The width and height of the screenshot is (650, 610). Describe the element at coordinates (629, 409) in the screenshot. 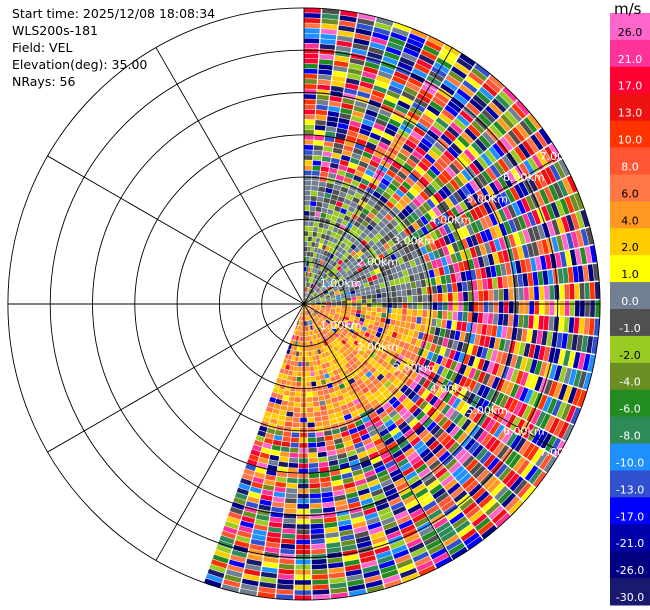

I see `colorbar-tick-label: -6.0` at that location.